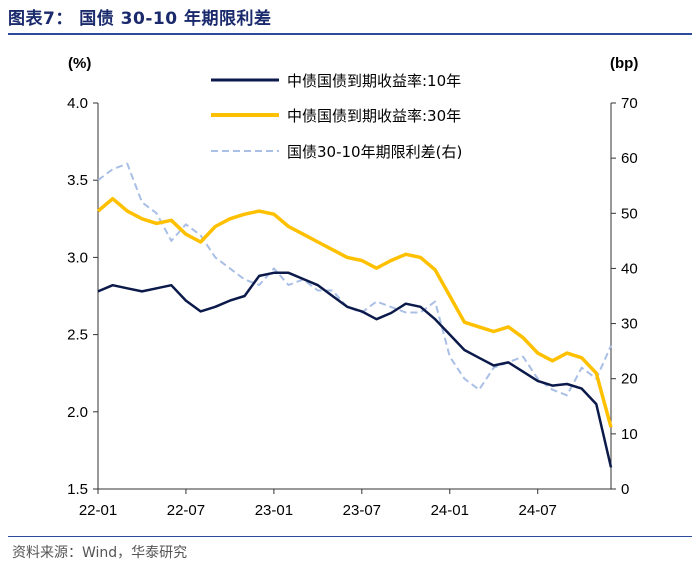  What do you see at coordinates (629, 268) in the screenshot?
I see `right-tick-label: 40` at bounding box center [629, 268].